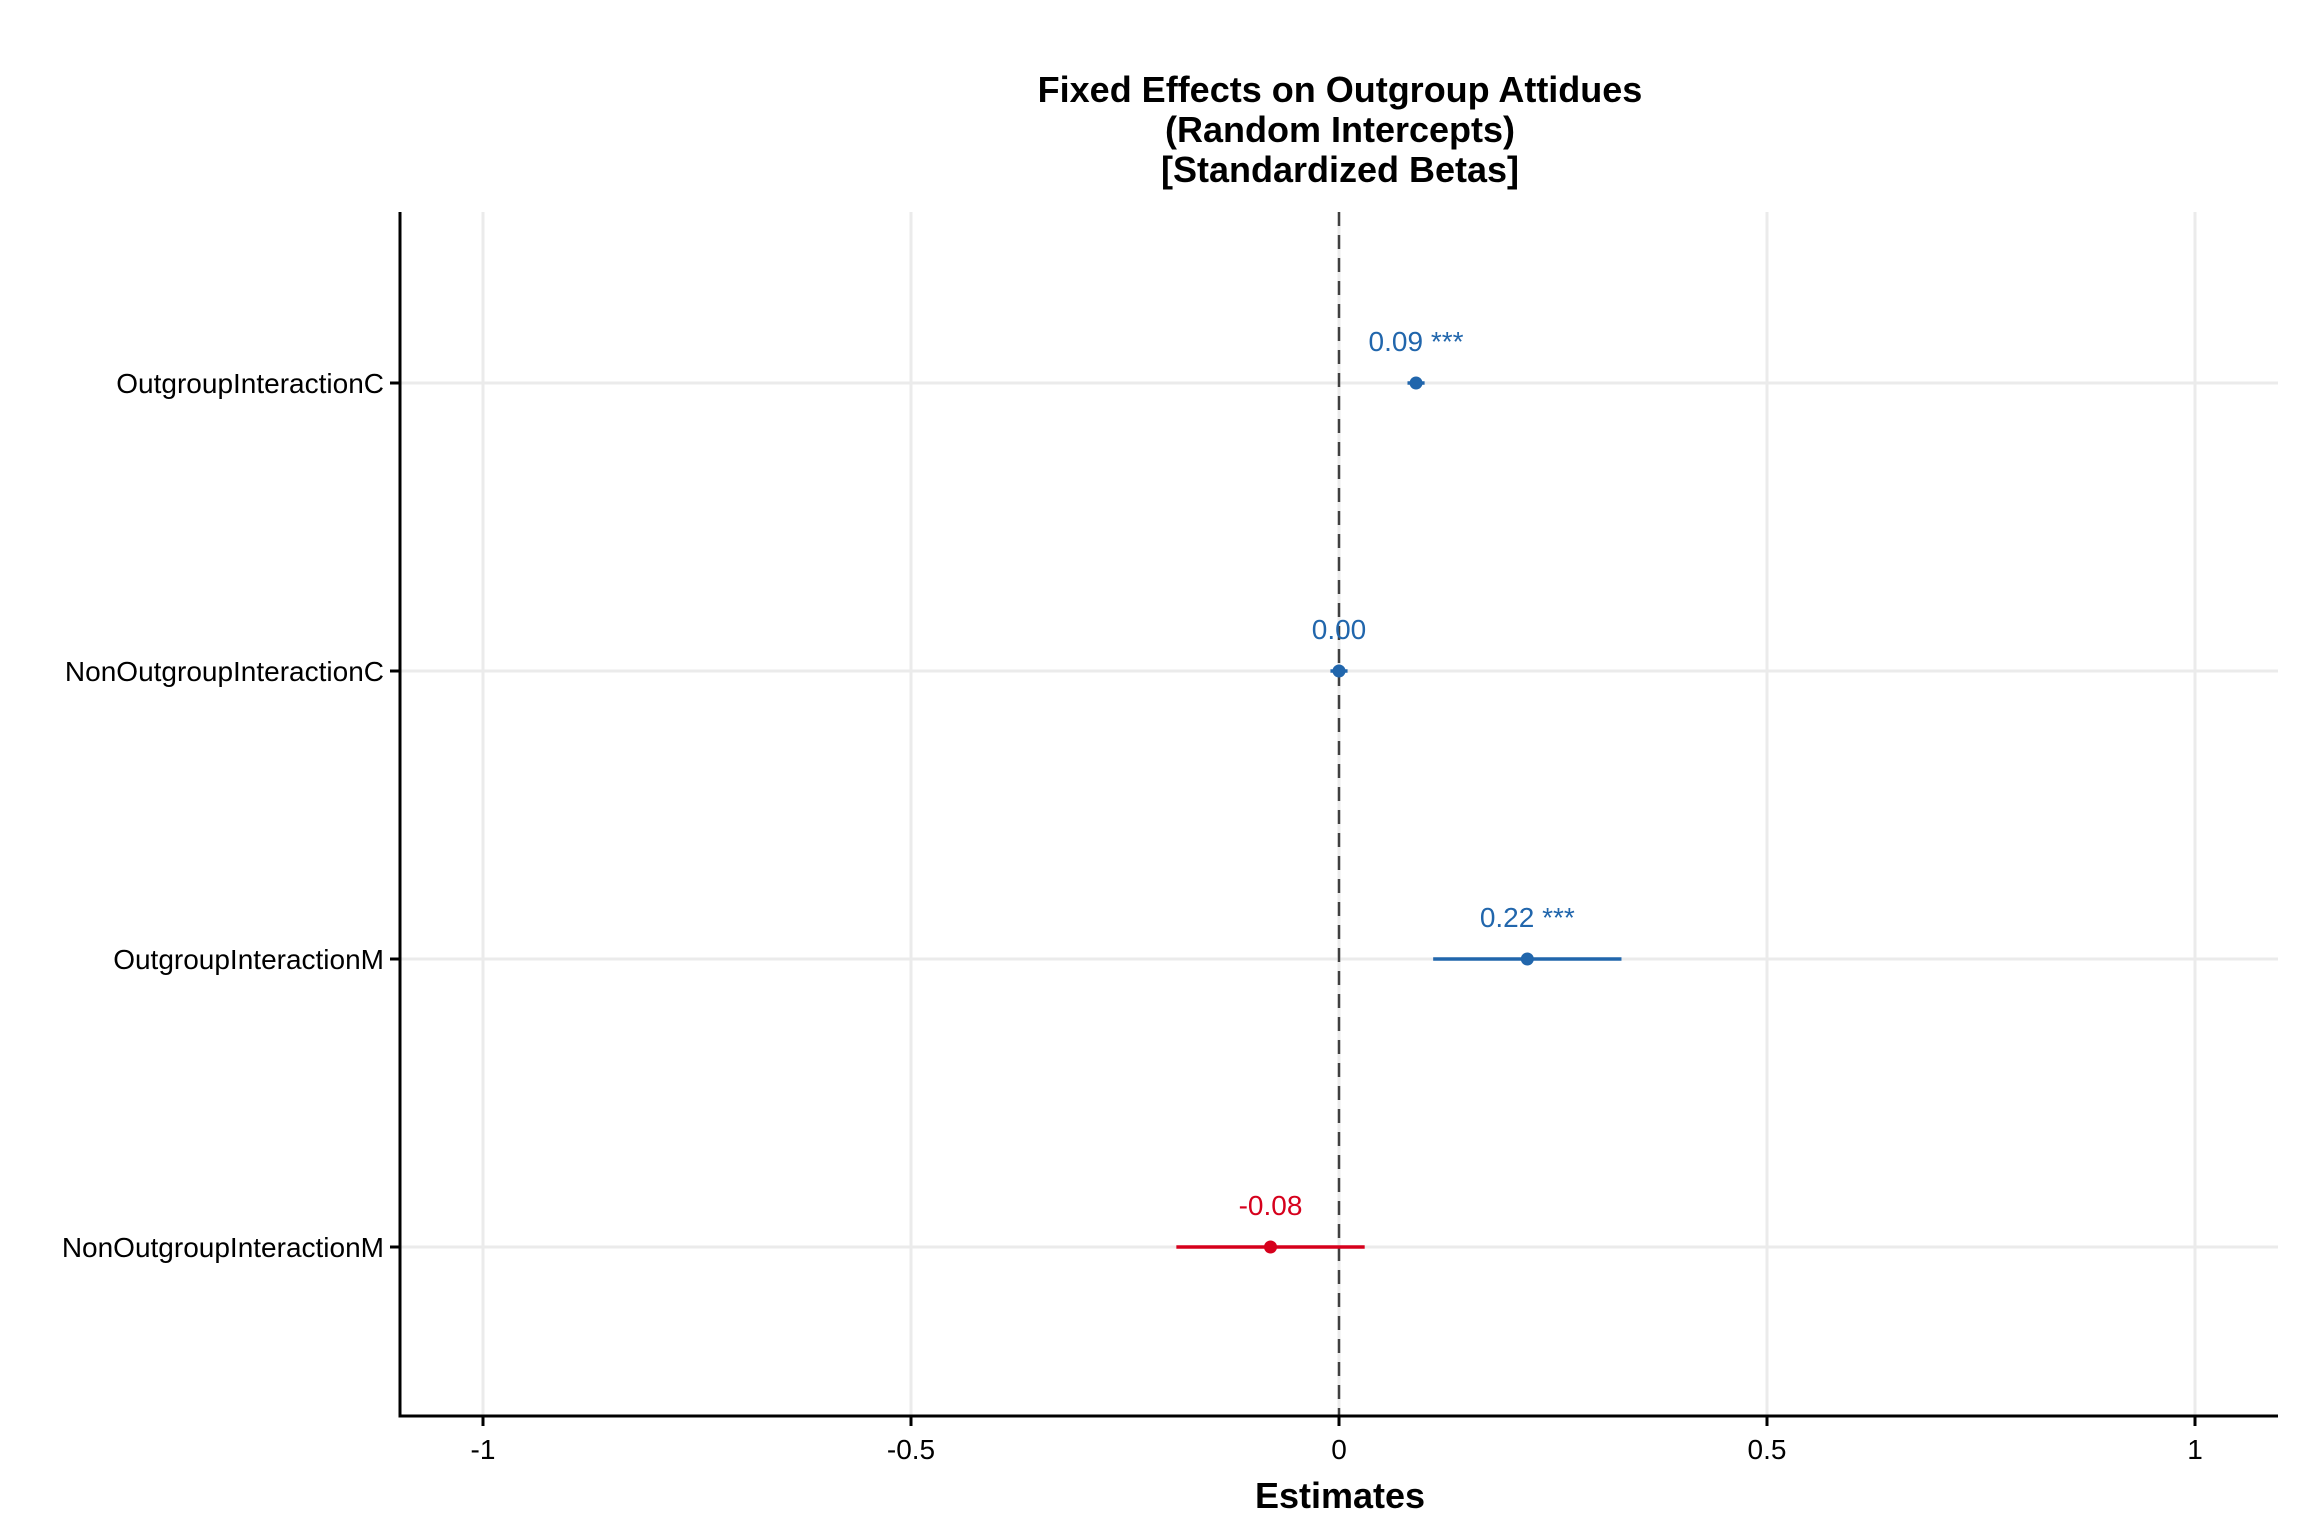 Image resolution: width=2304 pixels, height=1536 pixels. What do you see at coordinates (1340, 89) in the screenshot?
I see `title-line-1: Fixed Effects on Outgroup Attidues` at bounding box center [1340, 89].